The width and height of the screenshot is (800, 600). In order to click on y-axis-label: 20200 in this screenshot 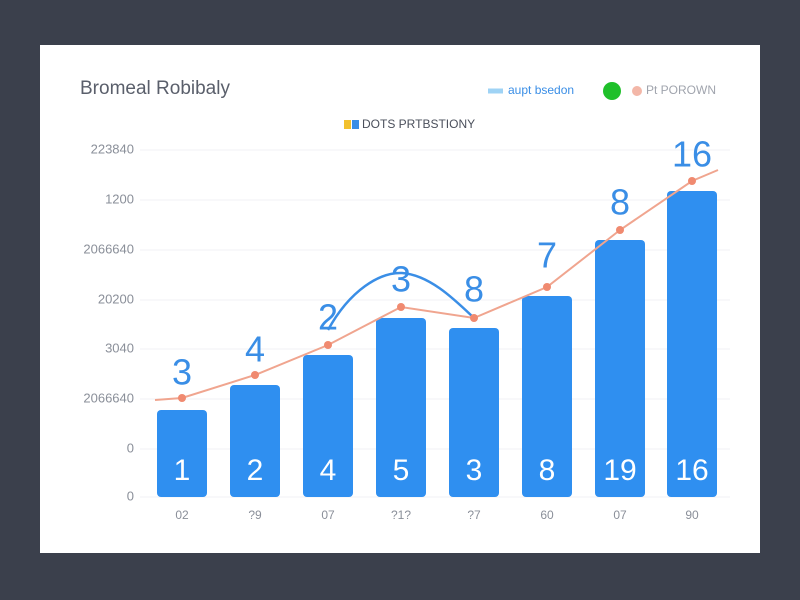, I will do `click(116, 298)`.